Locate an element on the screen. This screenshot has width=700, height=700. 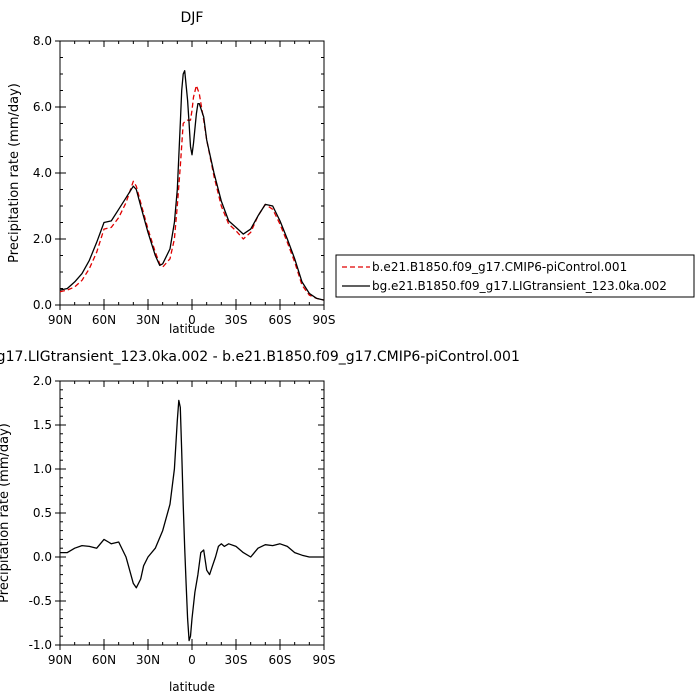
y-tick-label: 6.0 is located at coordinates (42, 107).